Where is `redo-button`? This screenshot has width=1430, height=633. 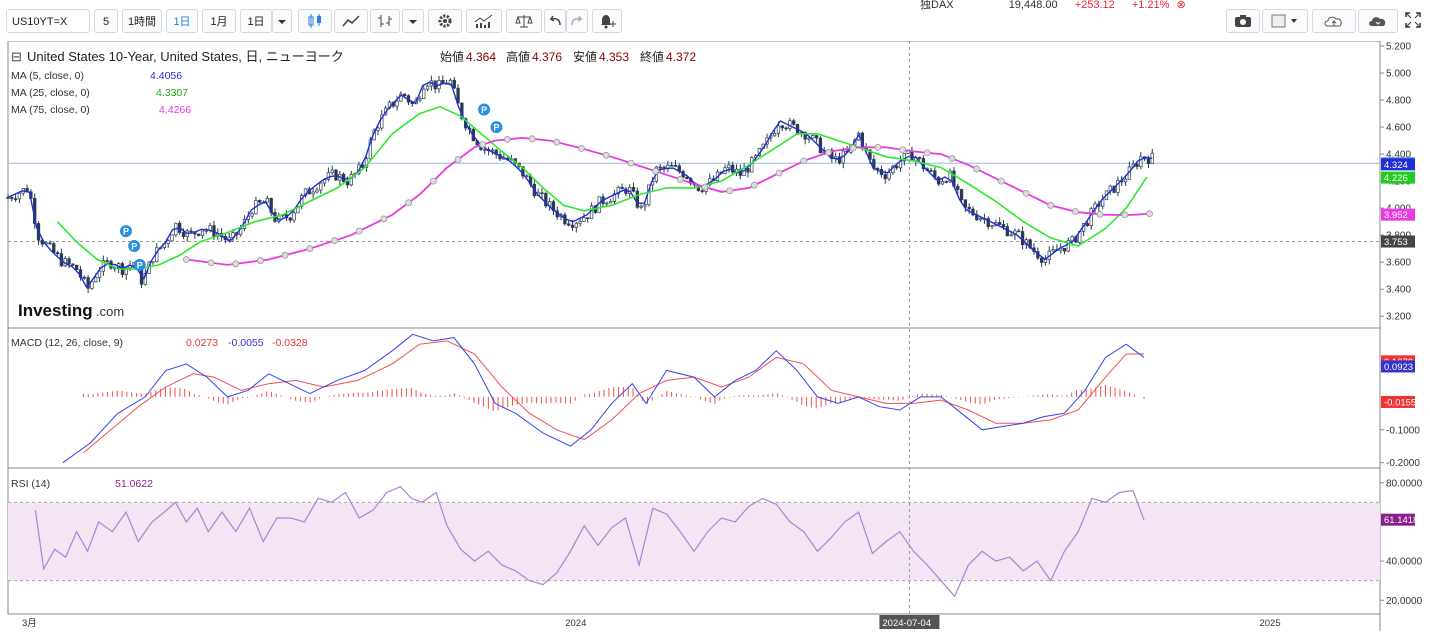 redo-button is located at coordinates (577, 21).